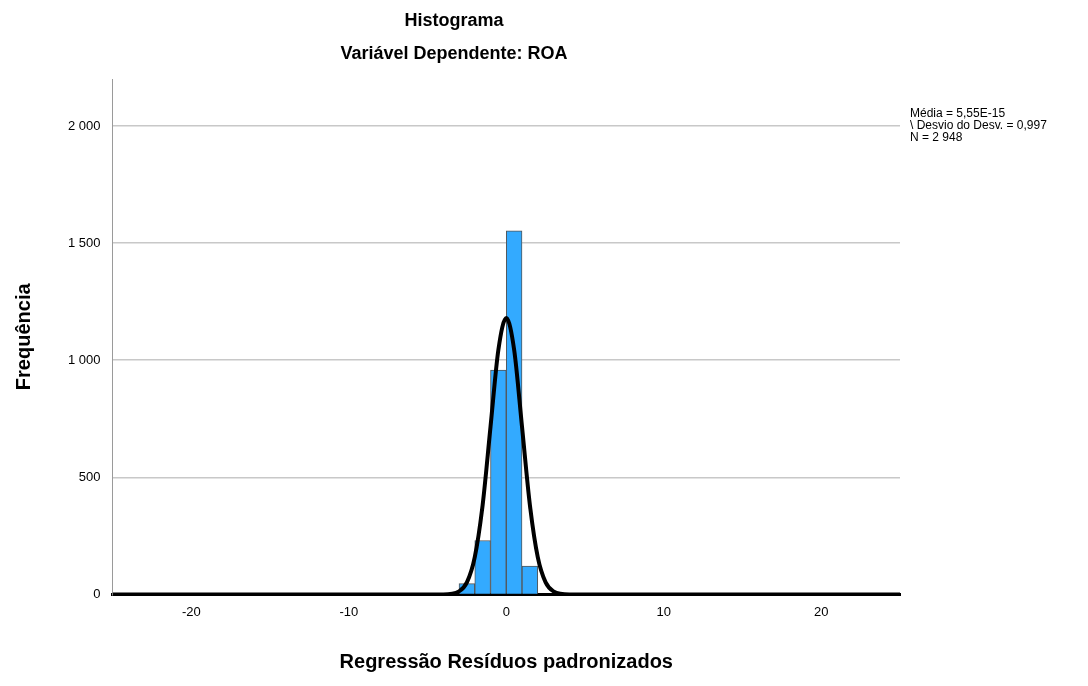 Image resolution: width=1088 pixels, height=686 pixels. What do you see at coordinates (84, 242) in the screenshot?
I see `y-tick-label: 1 500` at bounding box center [84, 242].